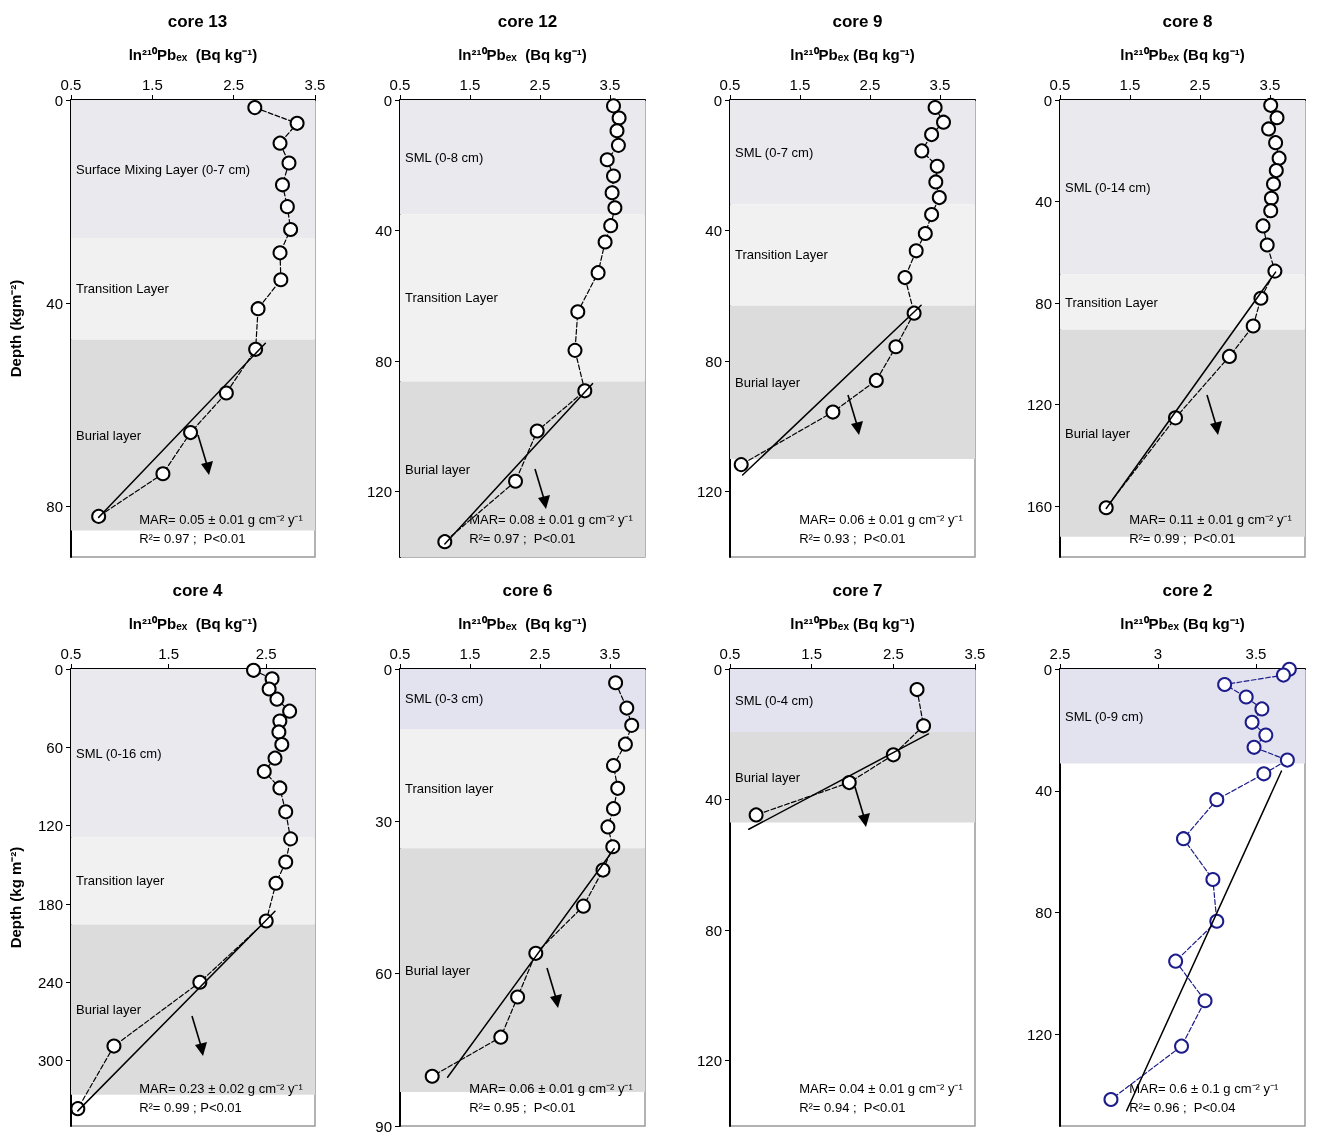 This screenshot has width=1320, height=1138. Describe the element at coordinates (1182, 1107) in the screenshot. I see `annotation: R²= 0.96 ; P<0.04` at that location.